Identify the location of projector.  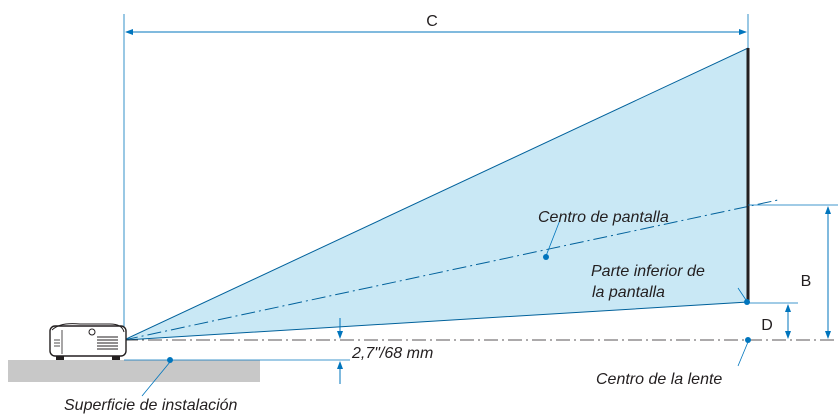
(88, 341).